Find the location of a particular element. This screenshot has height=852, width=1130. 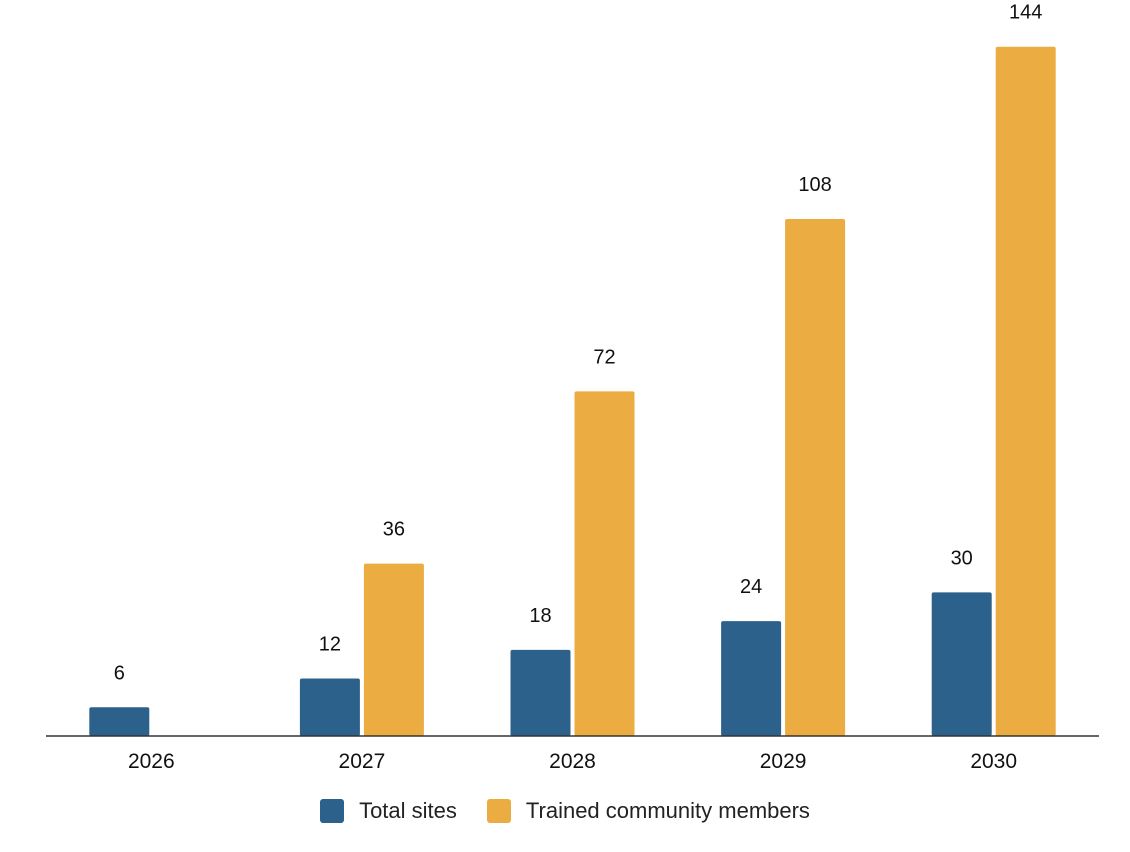

x-tick-label-2030: 2030 is located at coordinates (993, 761).